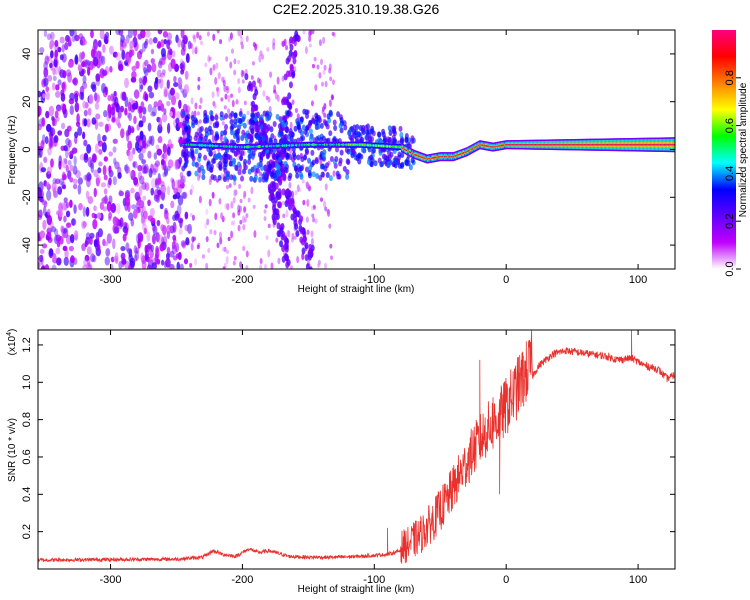  What do you see at coordinates (12, 450) in the screenshot?
I see `snr-y-label: SNR (10 * v/v)` at bounding box center [12, 450].